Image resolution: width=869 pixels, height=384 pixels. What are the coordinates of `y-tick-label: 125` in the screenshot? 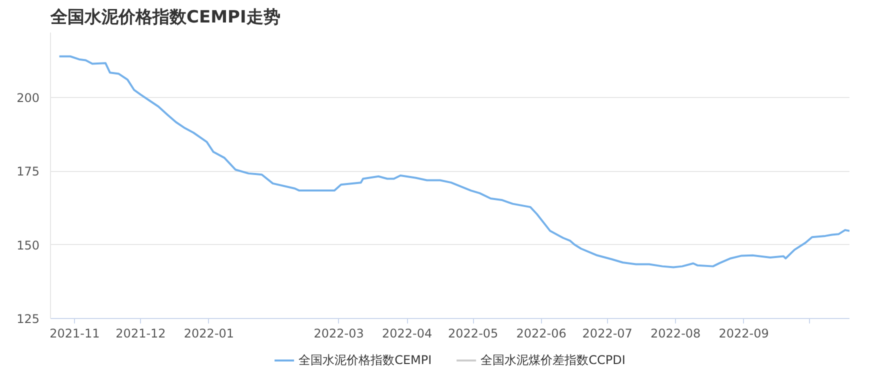 It's located at (28, 319).